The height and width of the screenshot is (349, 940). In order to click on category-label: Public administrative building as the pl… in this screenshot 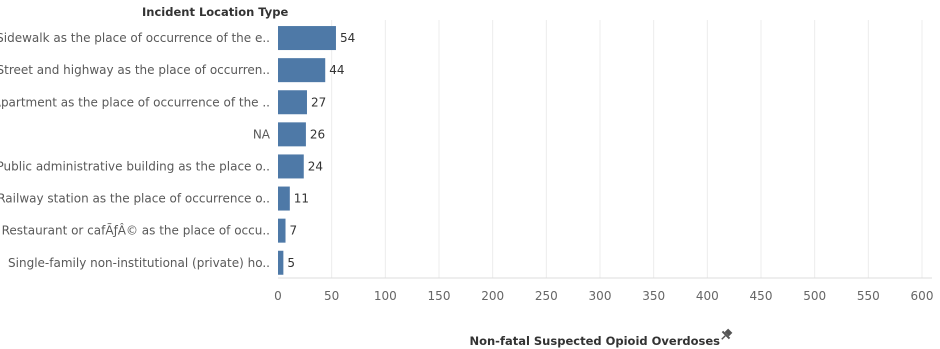, I will do `click(135, 166)`.